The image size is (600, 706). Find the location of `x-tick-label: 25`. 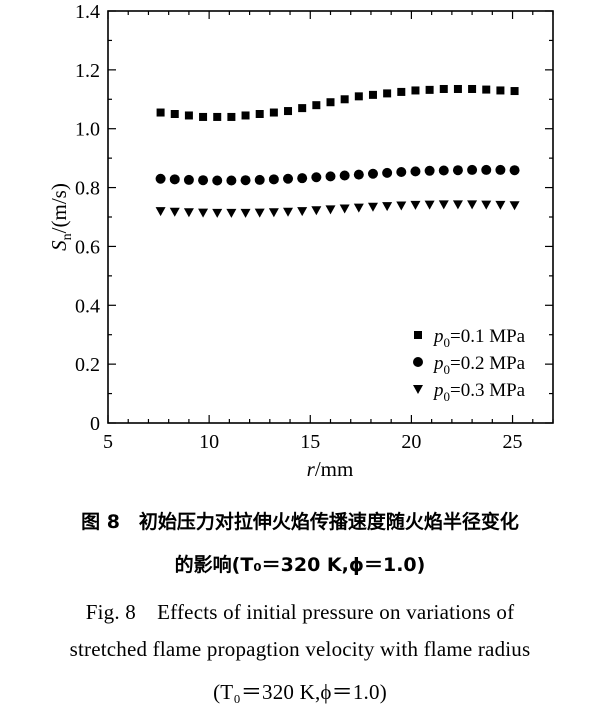

x-tick-label: 25 is located at coordinates (513, 442).